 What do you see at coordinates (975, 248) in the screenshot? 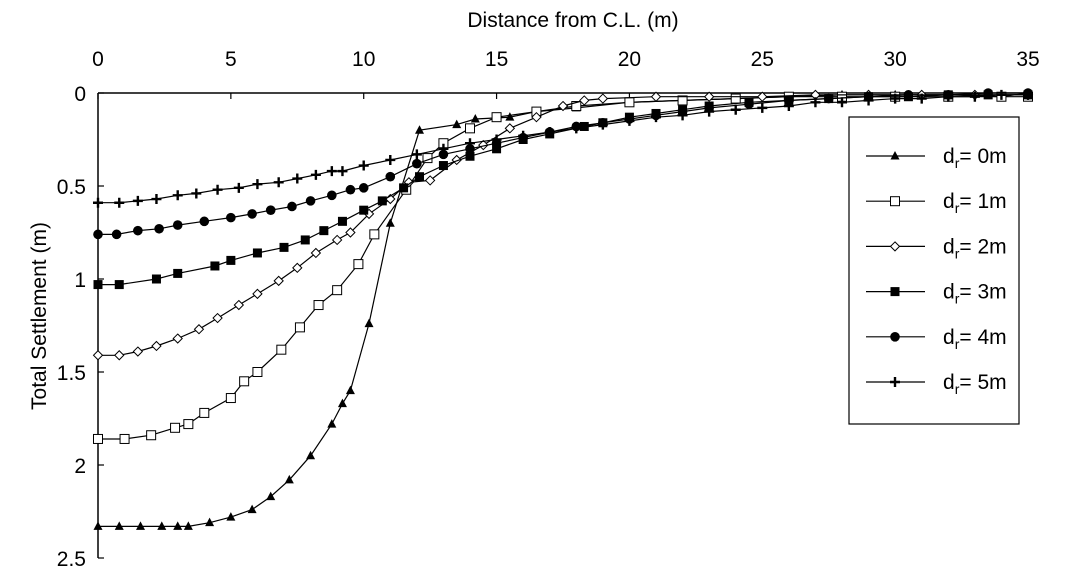
I see `legend-label: dr= 2m` at bounding box center [975, 248].